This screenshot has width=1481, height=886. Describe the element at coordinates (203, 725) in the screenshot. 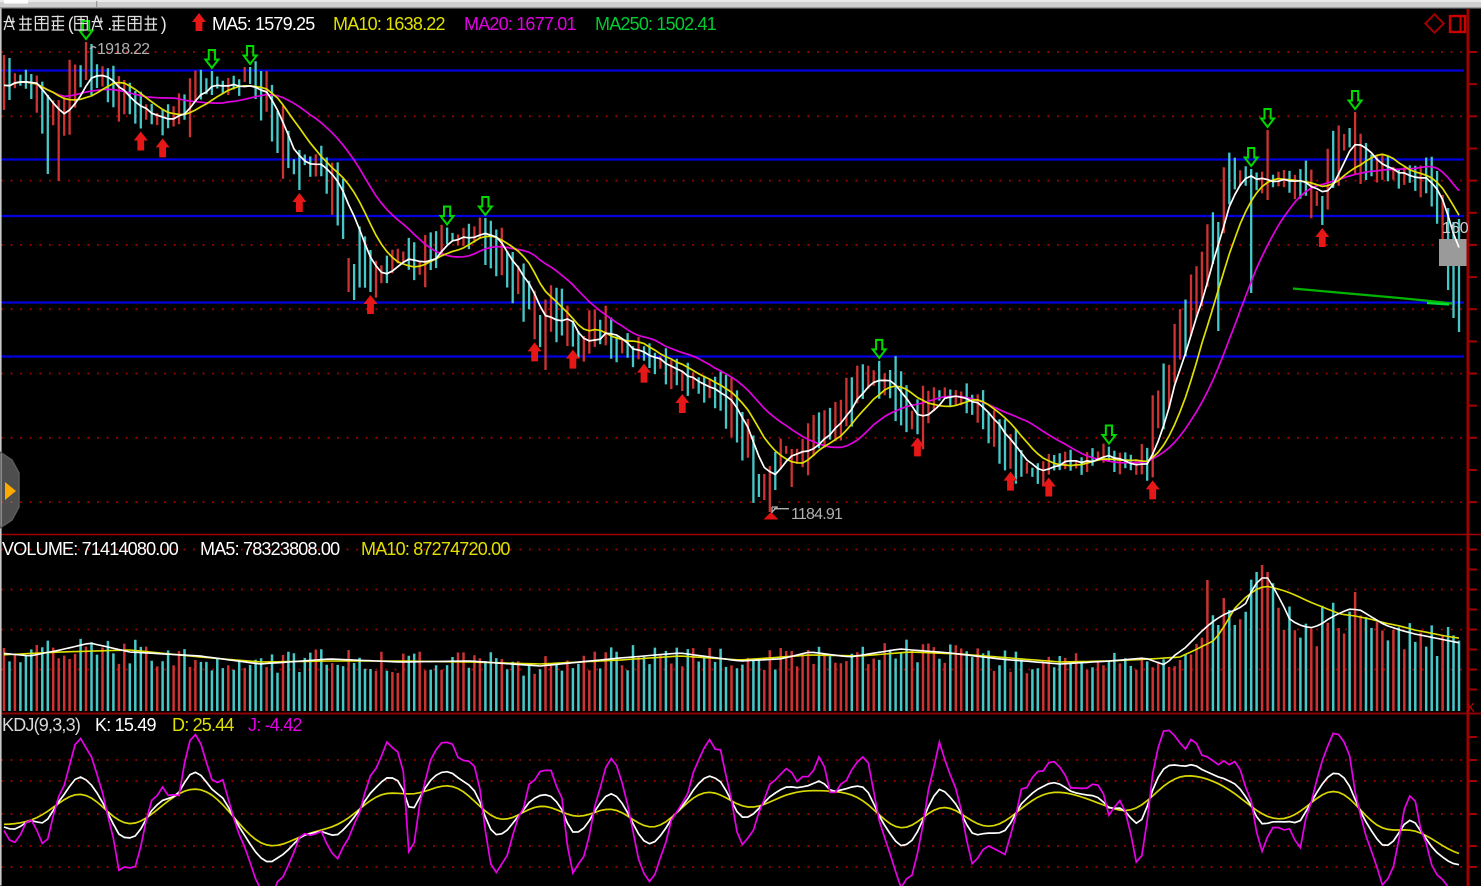

I see `svg-text: D: 25.44` at that location.